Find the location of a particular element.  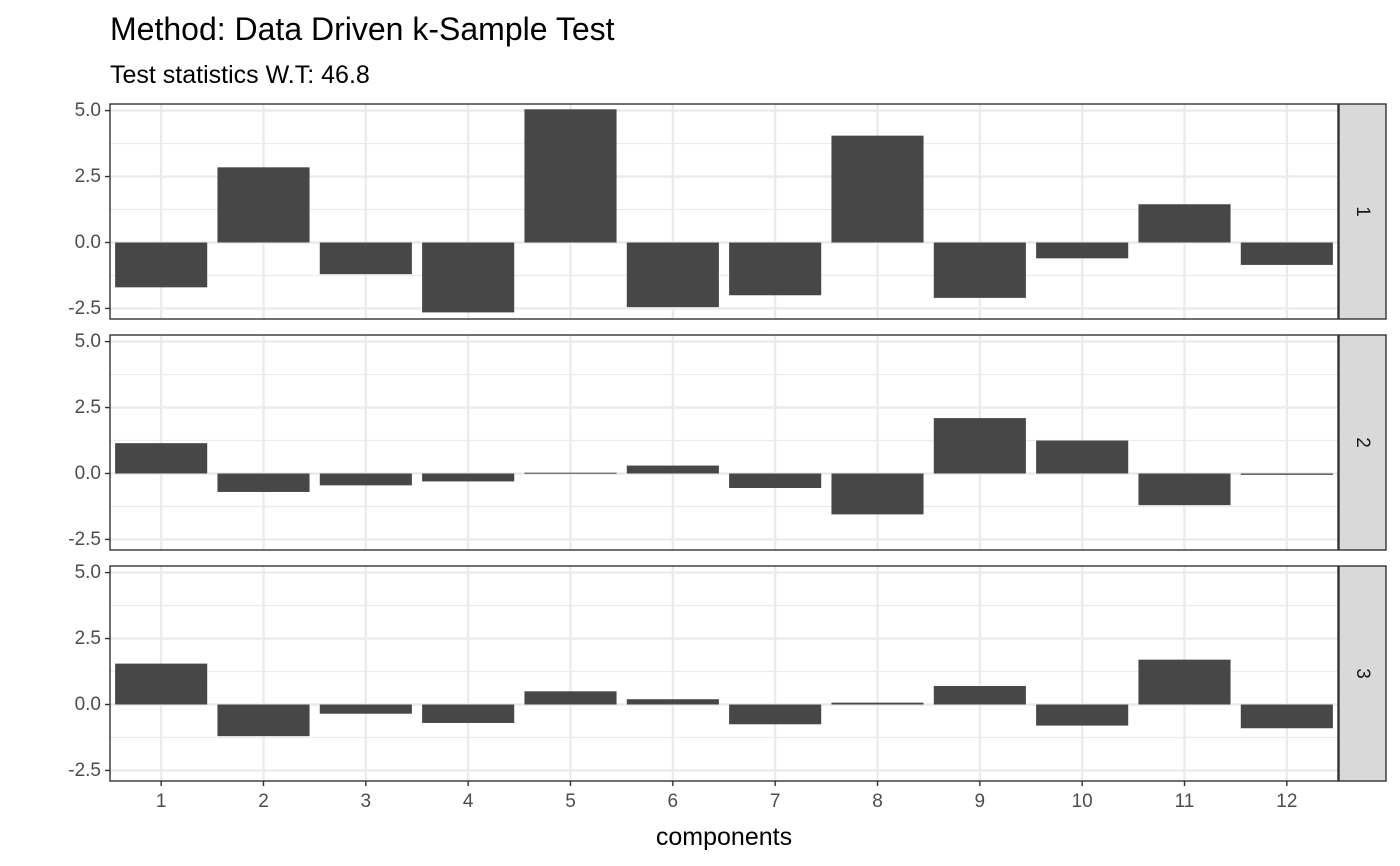

x-tick-label: 11 is located at coordinates (1185, 801).